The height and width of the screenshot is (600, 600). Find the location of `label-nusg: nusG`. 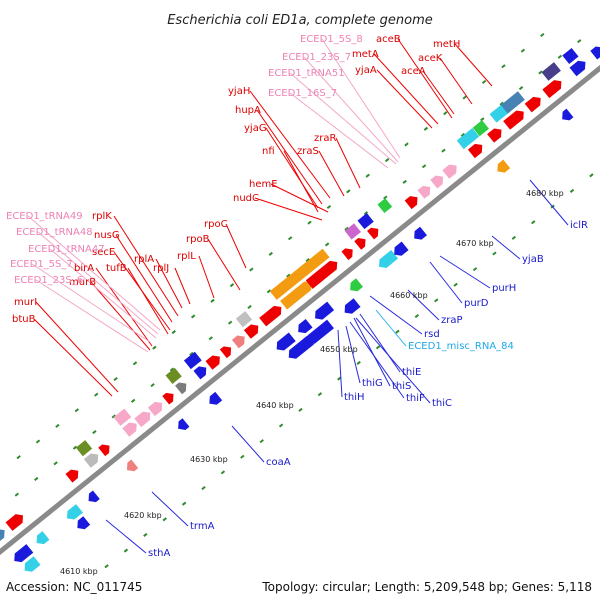

label-nusg: nusG is located at coordinates (107, 235).